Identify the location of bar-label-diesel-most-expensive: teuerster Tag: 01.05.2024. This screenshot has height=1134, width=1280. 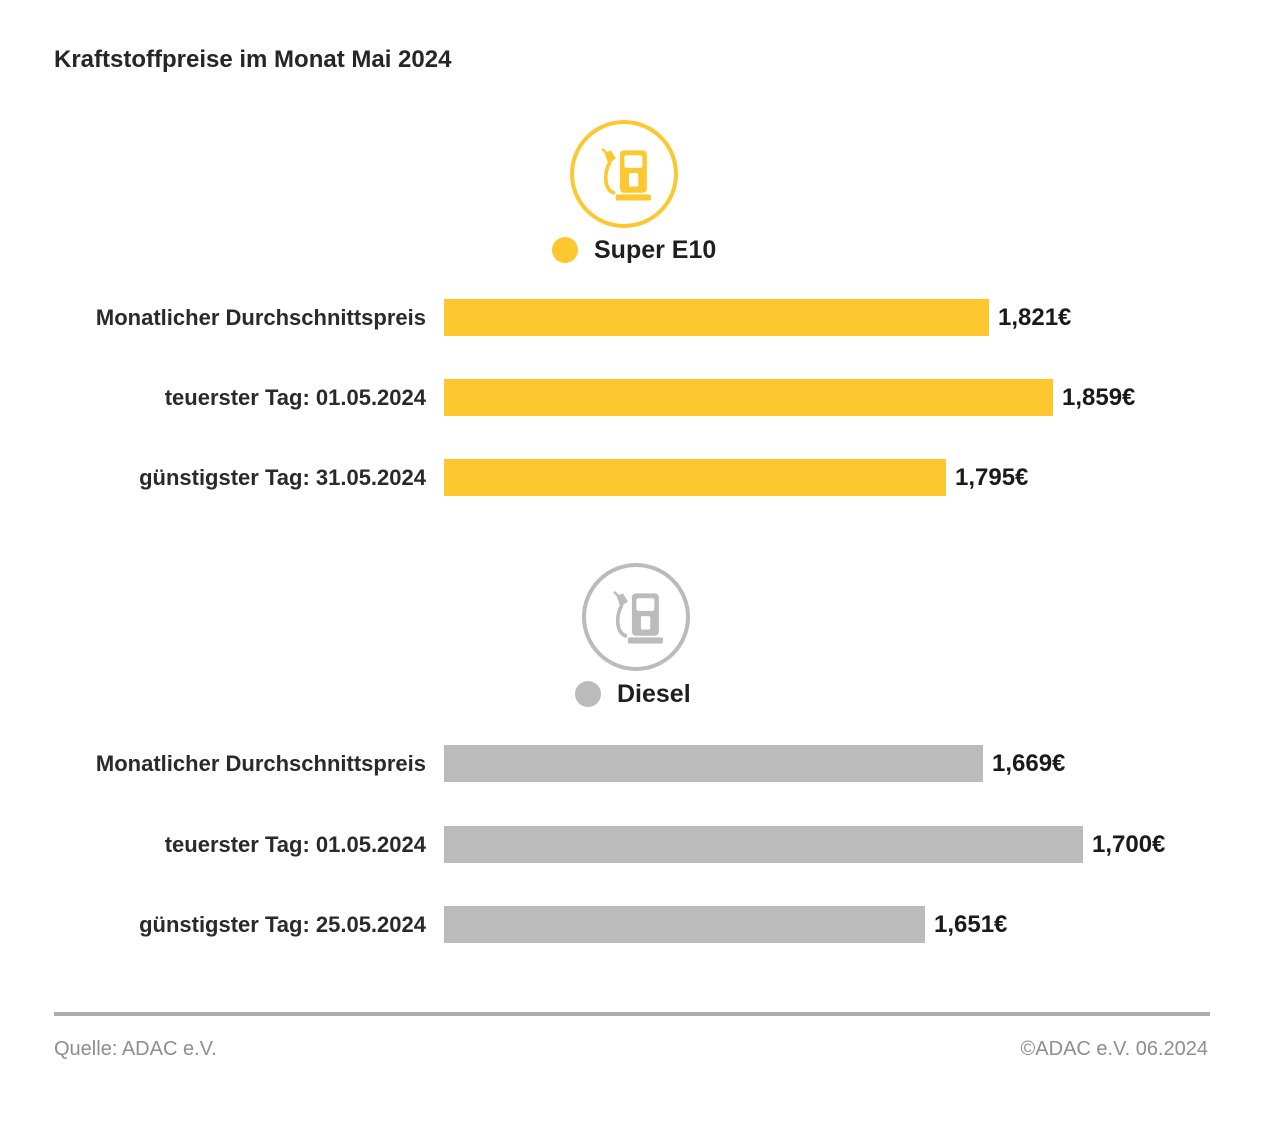
(295, 844).